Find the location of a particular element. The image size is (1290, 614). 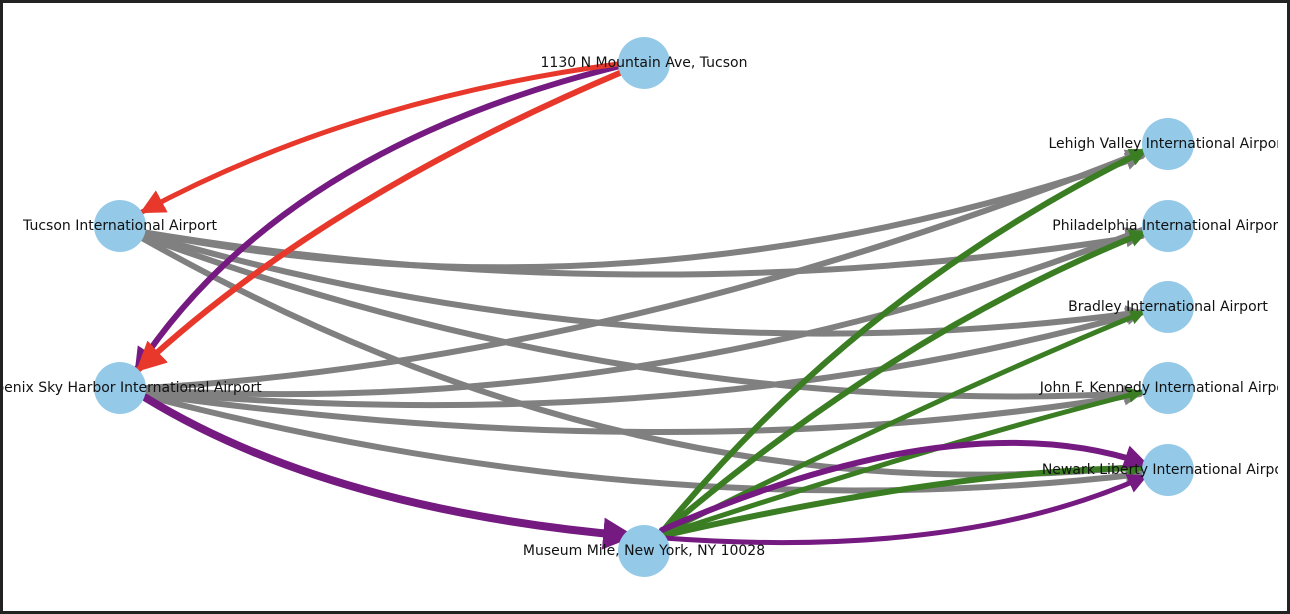

node-label: 1130 N Mountain Ave, Tucson is located at coordinates (644, 63).